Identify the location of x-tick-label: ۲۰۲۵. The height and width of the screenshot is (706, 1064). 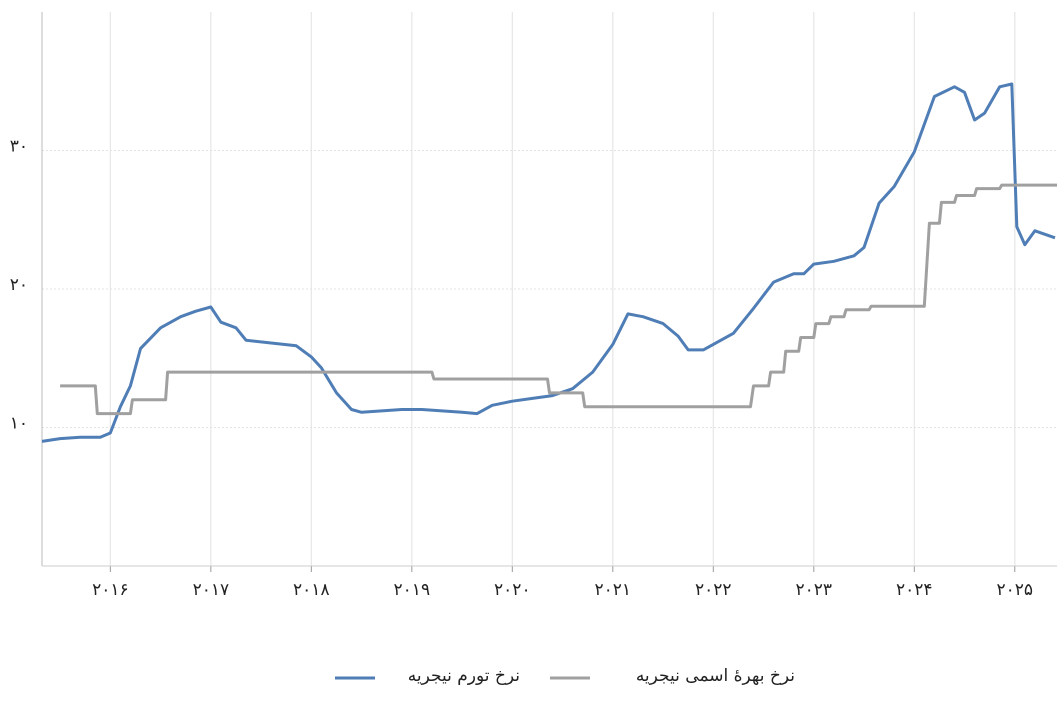
(1015, 590).